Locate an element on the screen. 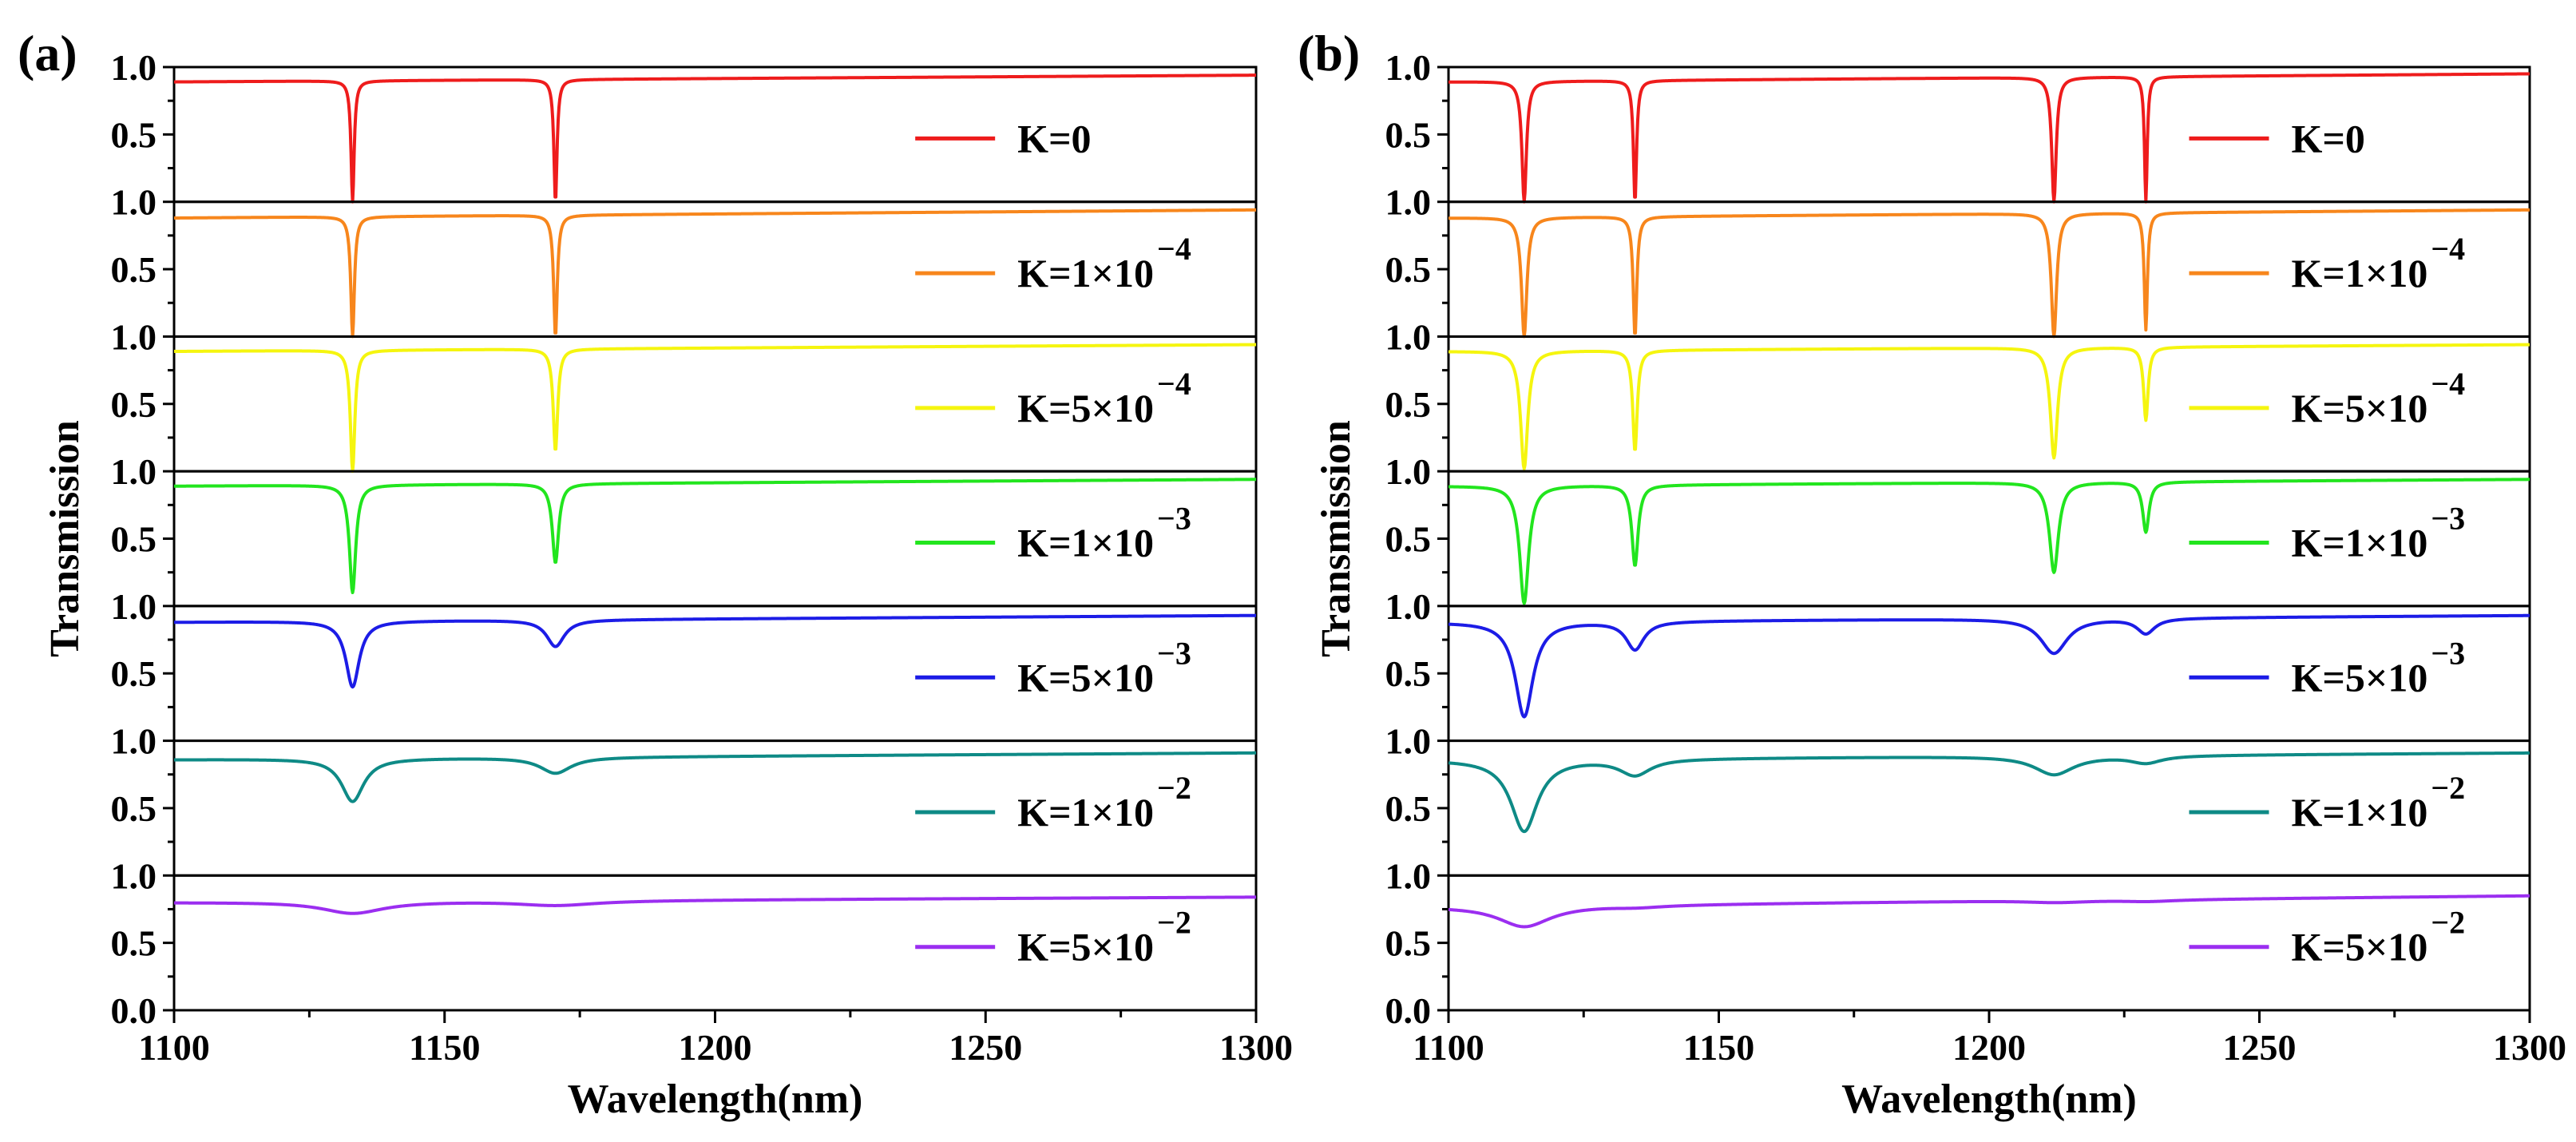 Image resolution: width=2576 pixels, height=1142 pixels. x-tick-label: 1150 is located at coordinates (444, 1047).